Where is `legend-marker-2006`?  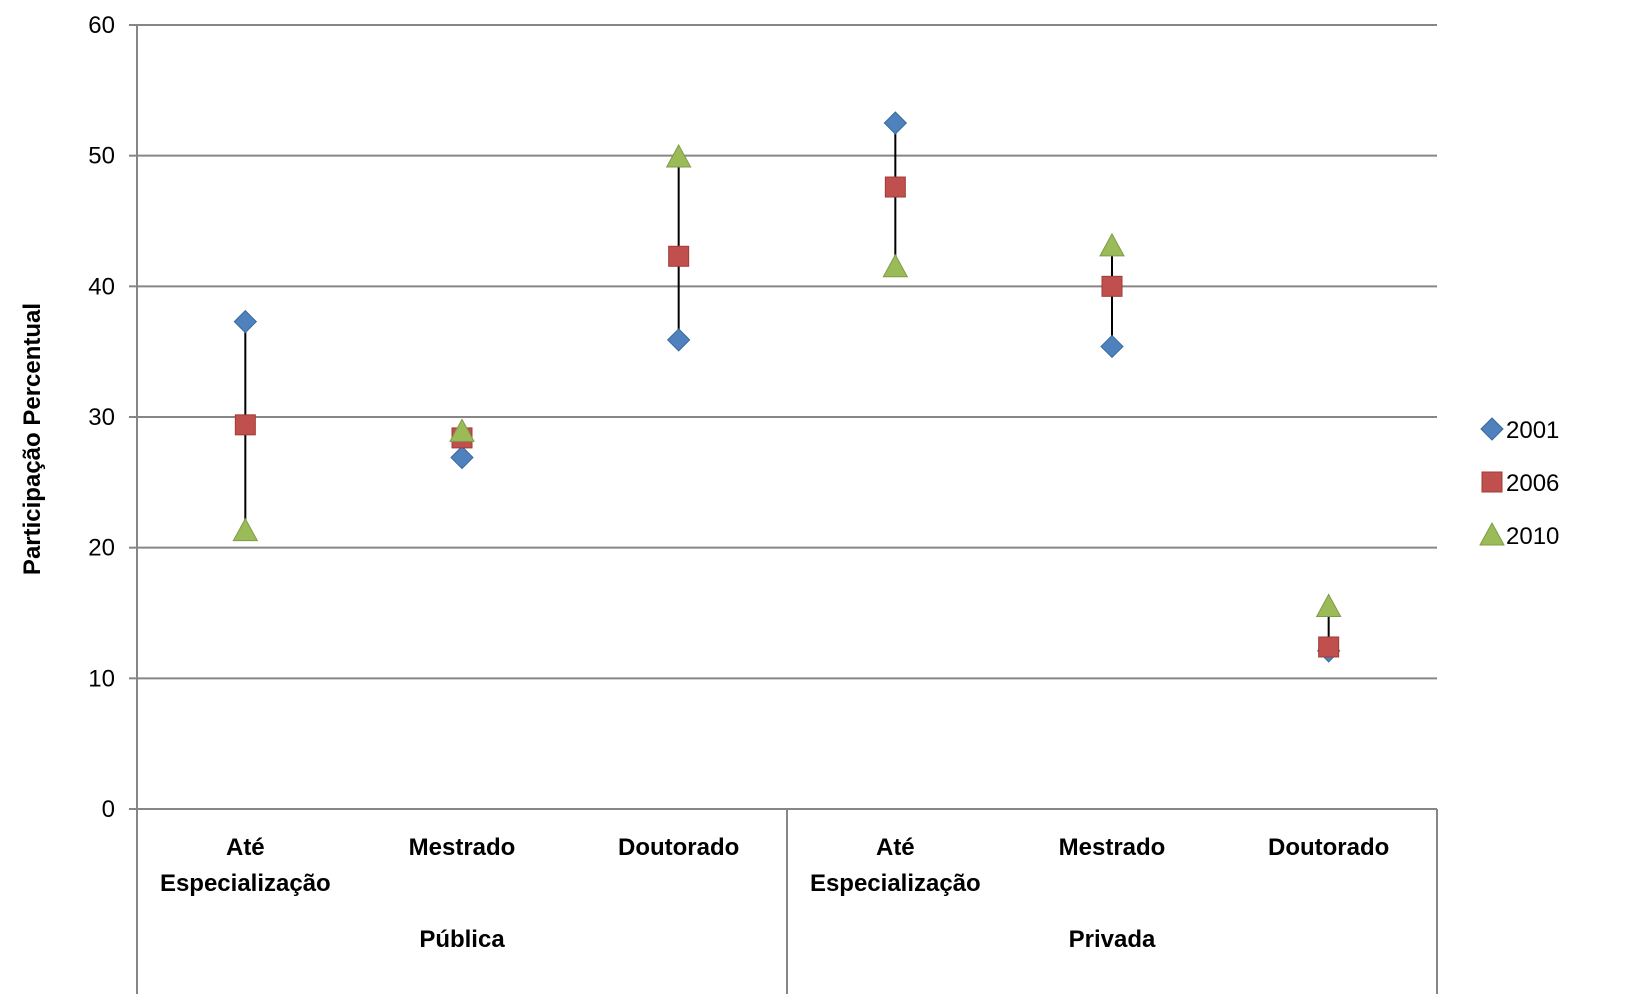 legend-marker-2006 is located at coordinates (1492, 482).